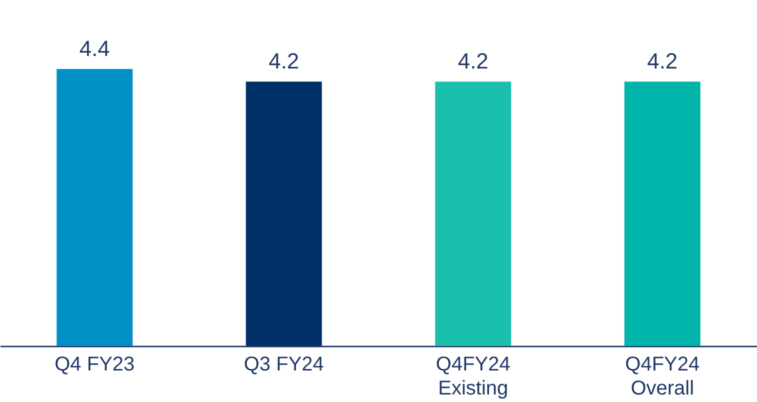 The height and width of the screenshot is (402, 757). What do you see at coordinates (473, 377) in the screenshot?
I see `x-tick-label: Q4FY24 Existing` at bounding box center [473, 377].